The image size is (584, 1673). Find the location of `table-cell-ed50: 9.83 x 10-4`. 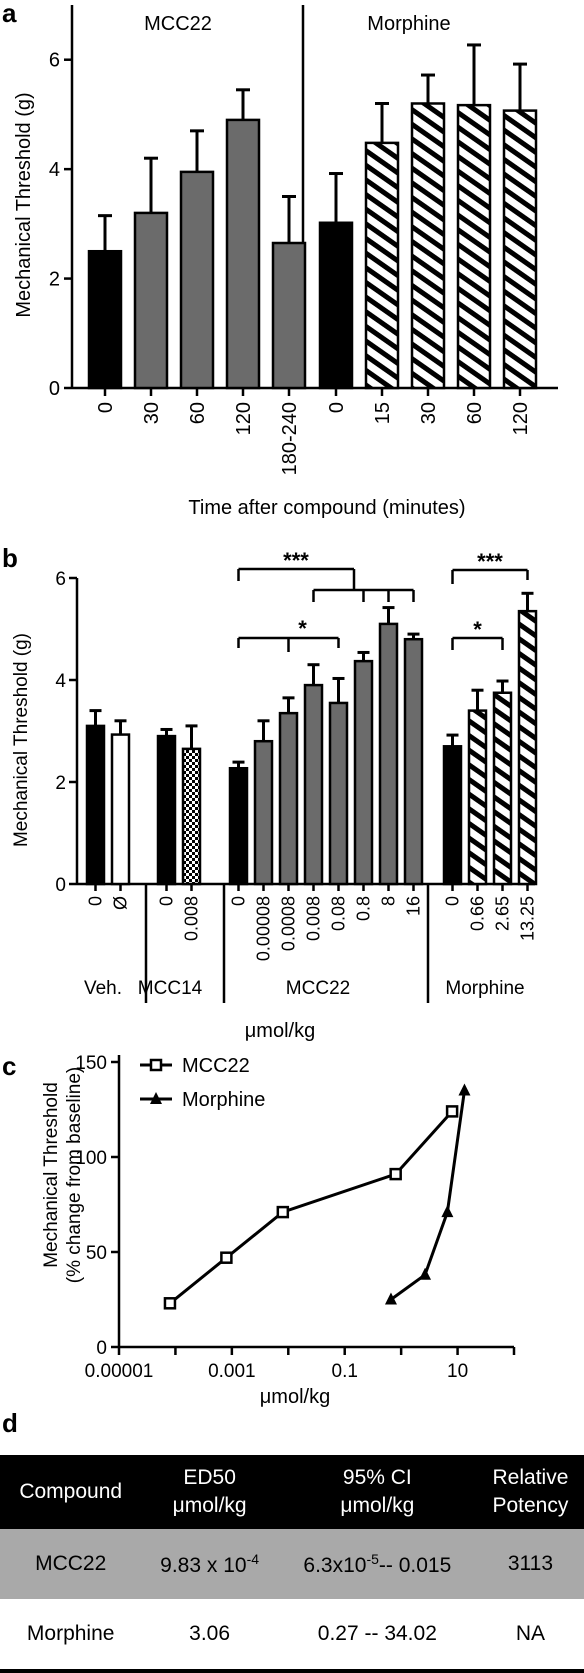

table-cell-ed50: 9.83 x 10-4 is located at coordinates (209, 1564).